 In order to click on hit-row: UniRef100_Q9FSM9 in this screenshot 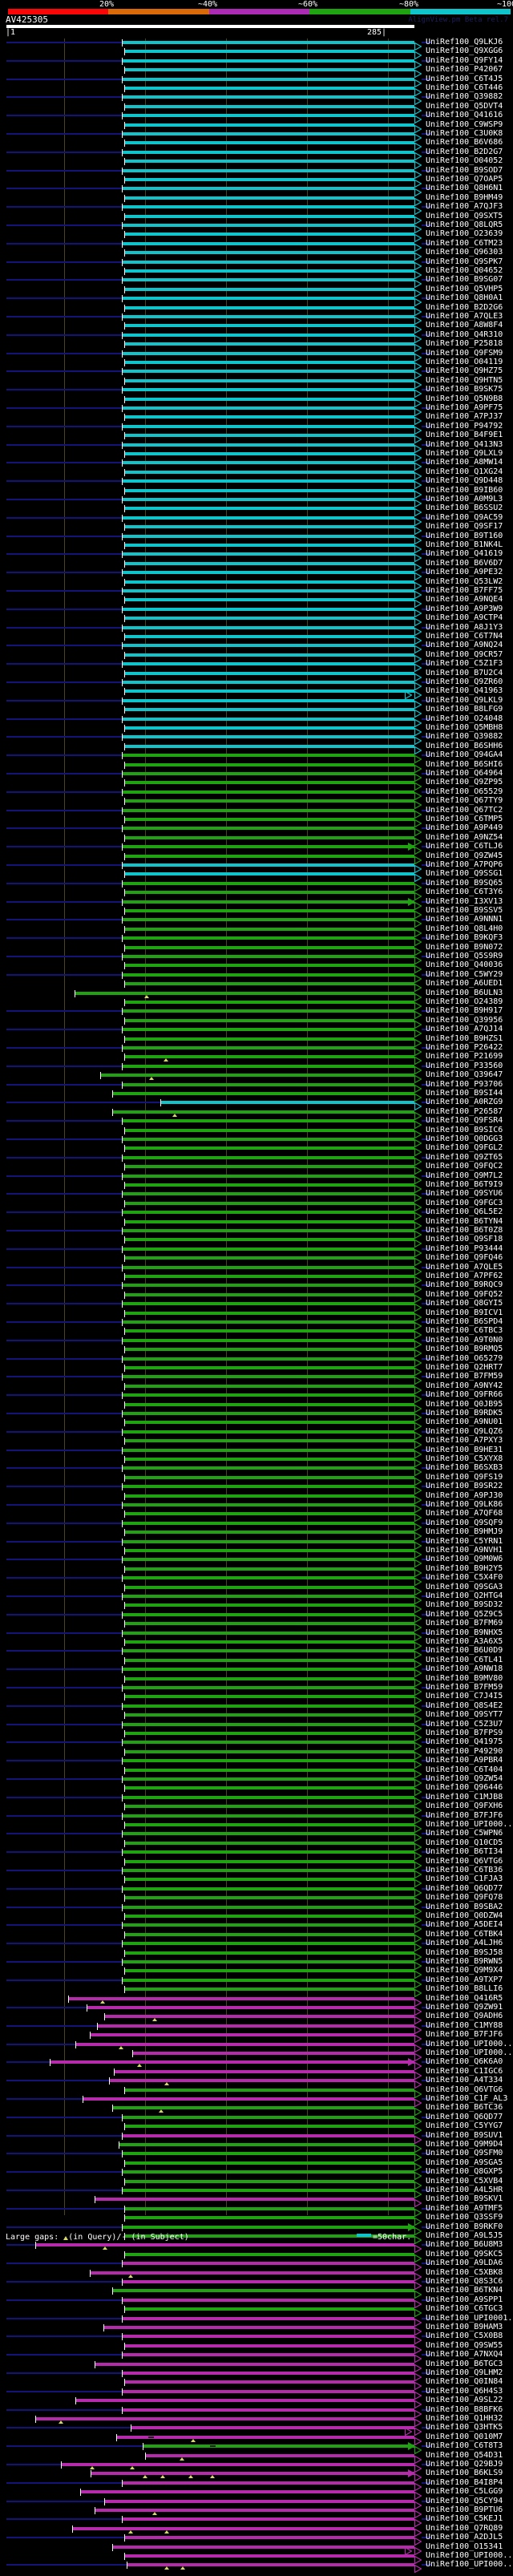, I will do `click(256, 355)`.